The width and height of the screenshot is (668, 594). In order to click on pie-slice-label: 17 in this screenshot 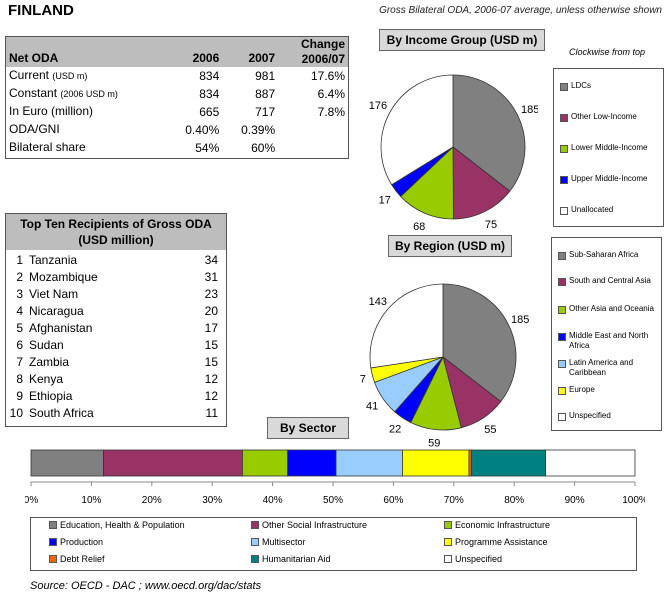, I will do `click(385, 200)`.